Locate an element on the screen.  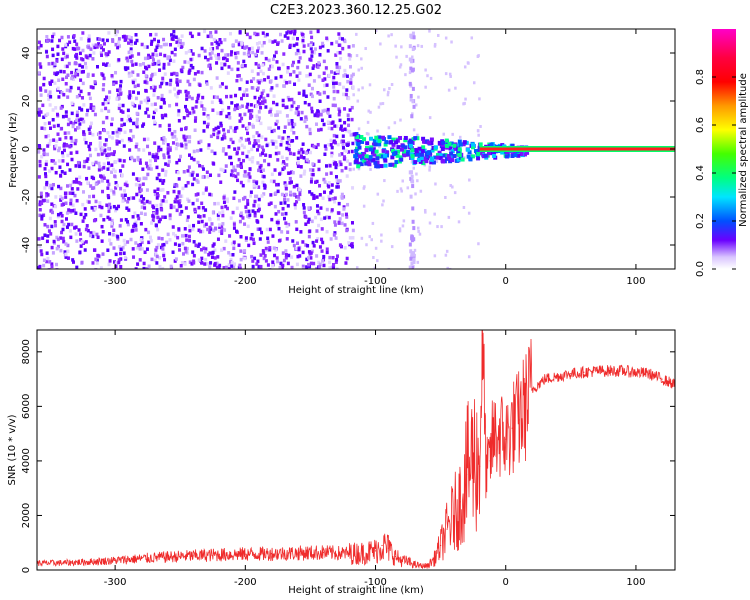
snr-point is located at coordinates (454, 515).